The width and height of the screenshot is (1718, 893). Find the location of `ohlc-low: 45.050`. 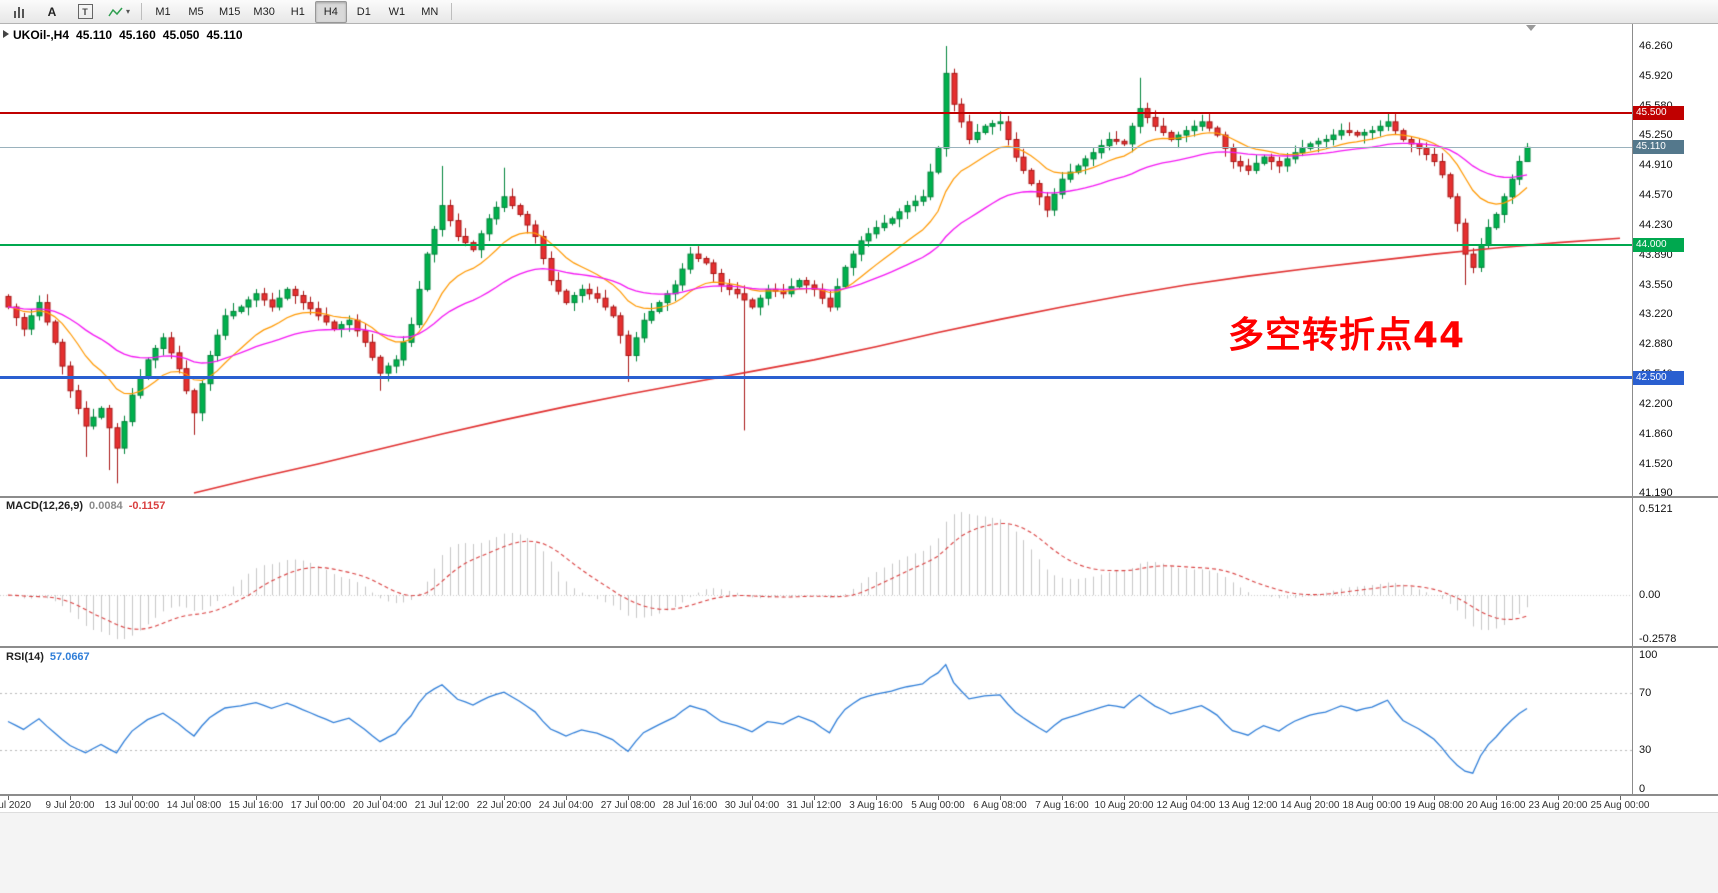

ohlc-low: 45.050 is located at coordinates (181, 35).